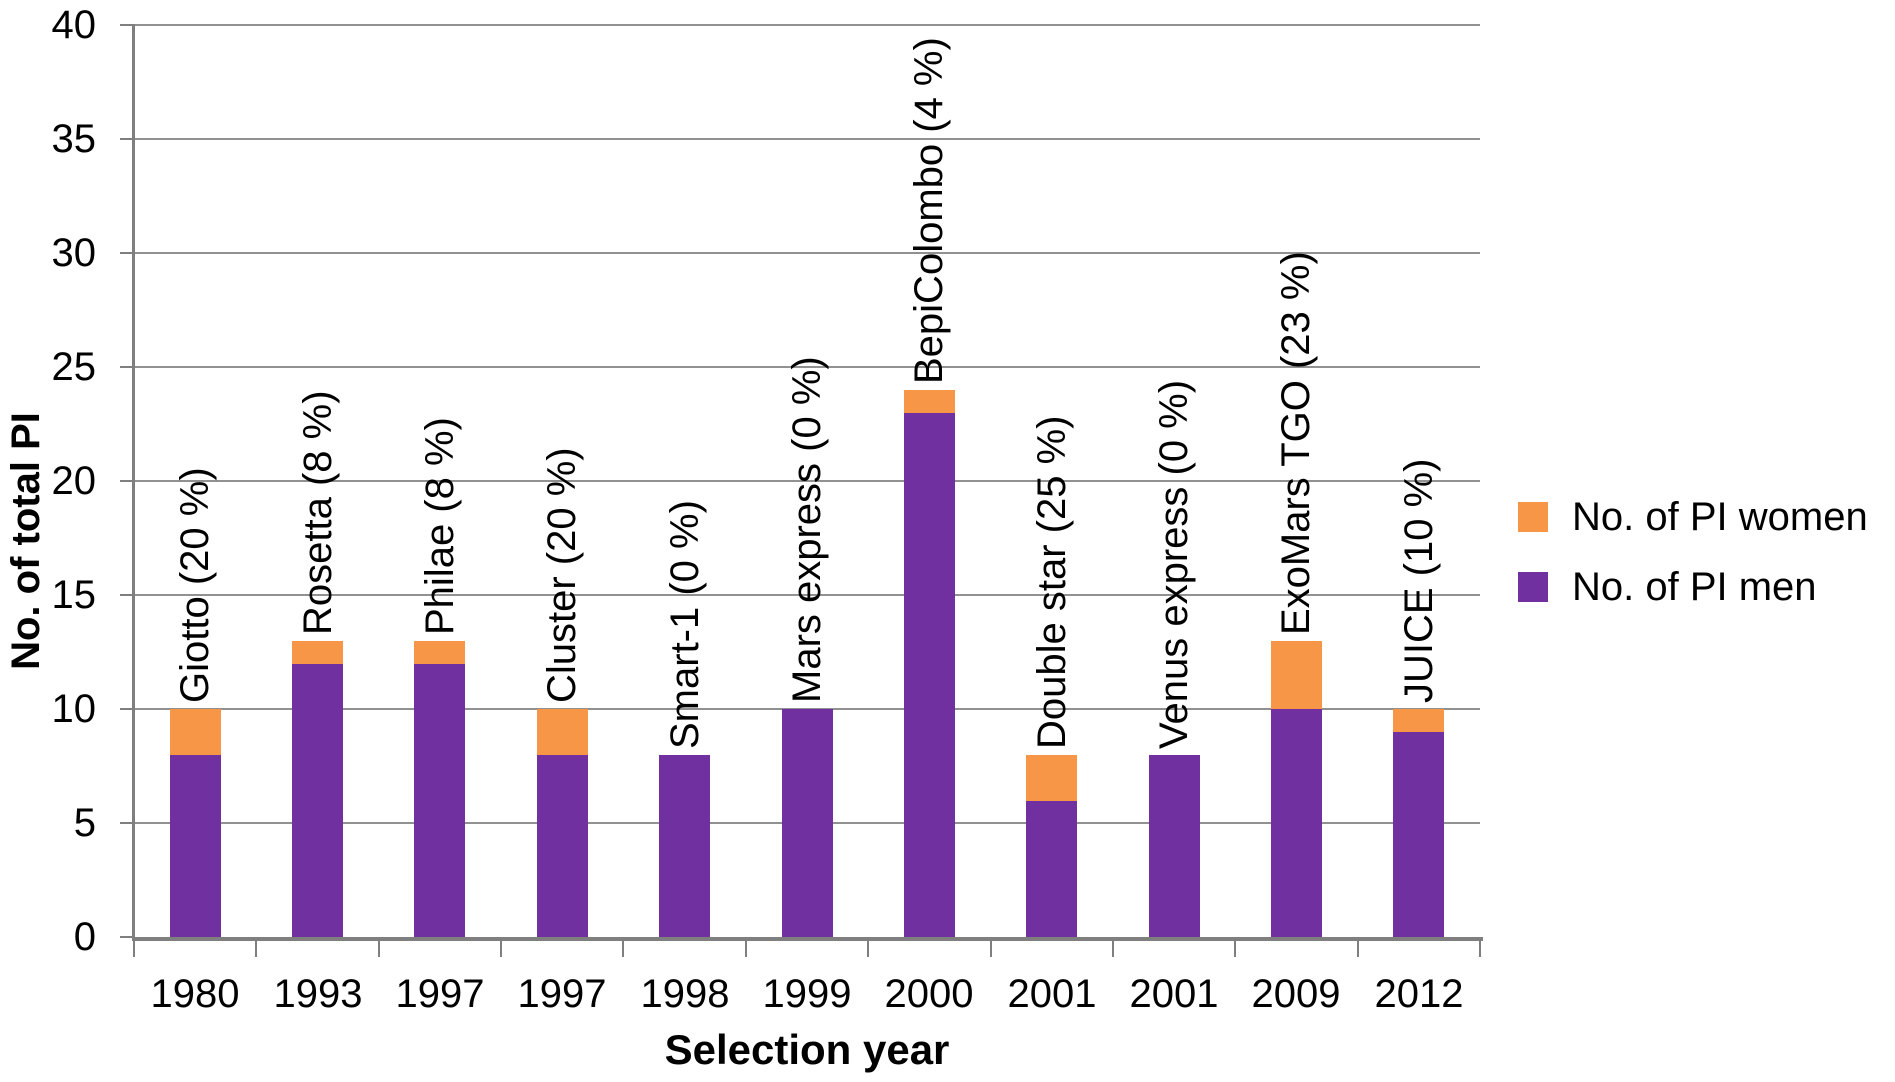 This screenshot has height=1082, width=1895. Describe the element at coordinates (1052, 582) in the screenshot. I see `bar-label: Double star (25 %)` at that location.